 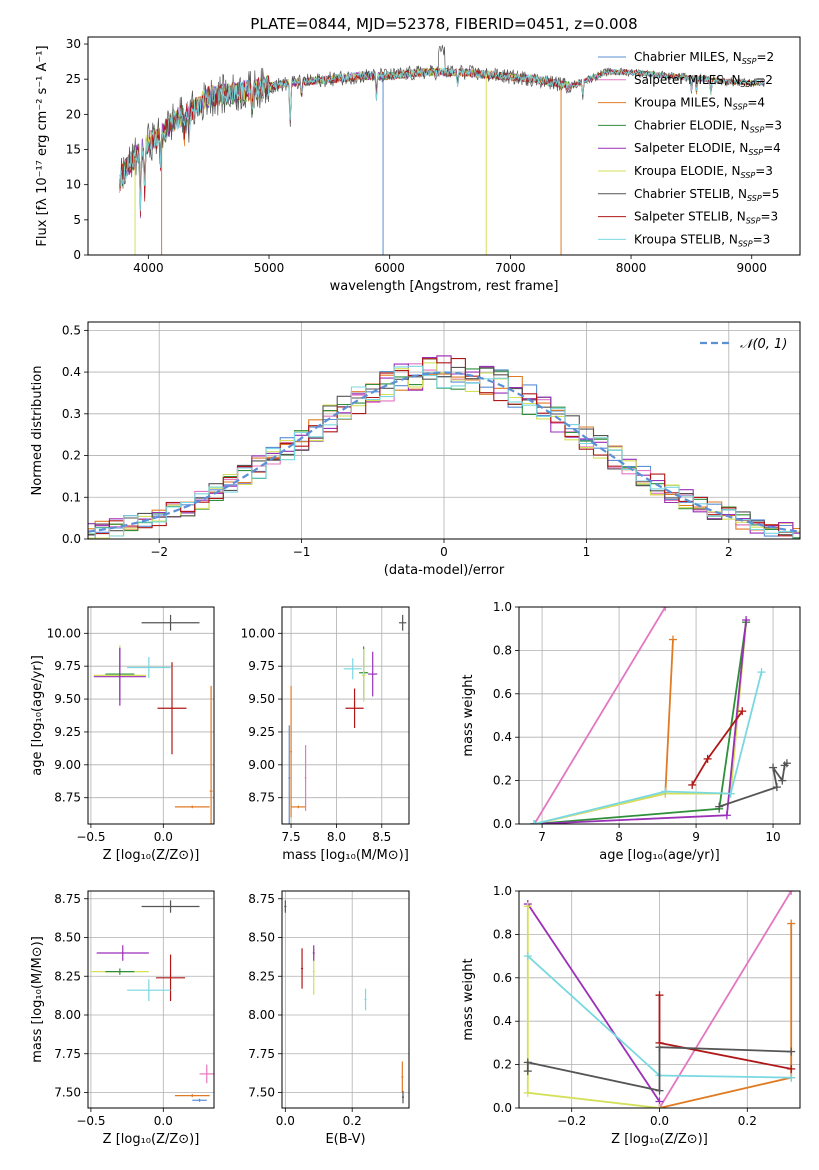 What do you see at coordinates (71, 497) in the screenshot?
I see `y-tick-label: 0.1` at bounding box center [71, 497].